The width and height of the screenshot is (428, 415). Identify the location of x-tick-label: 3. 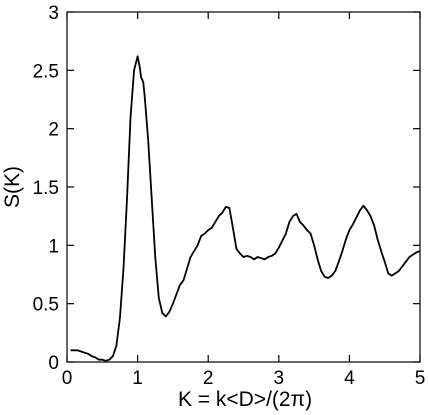
(279, 378).